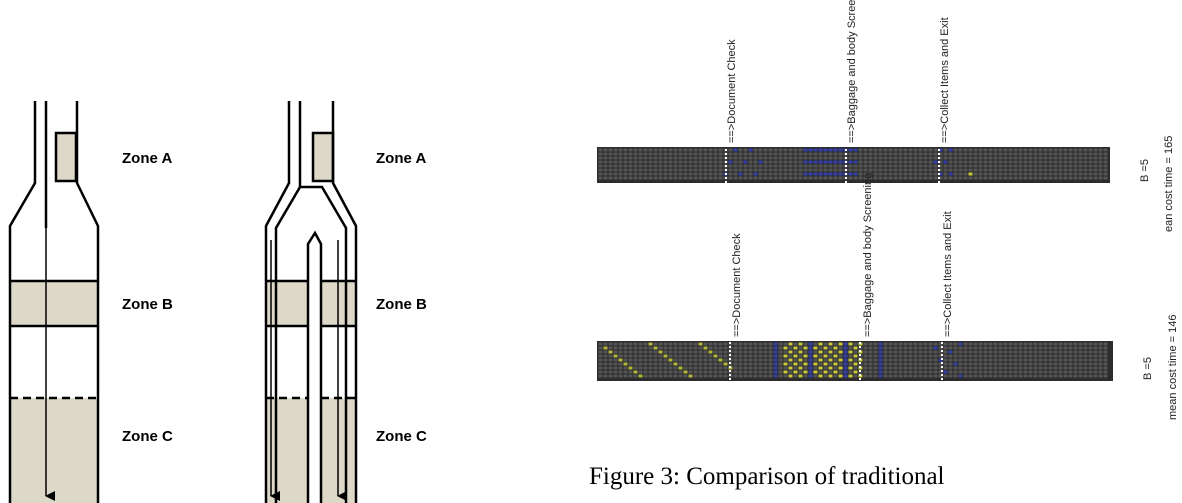 This screenshot has width=1182, height=503. What do you see at coordinates (945, 80) in the screenshot?
I see `heatmap-top-marker-collect-items: ==>Collect Items and Exit` at bounding box center [945, 80].